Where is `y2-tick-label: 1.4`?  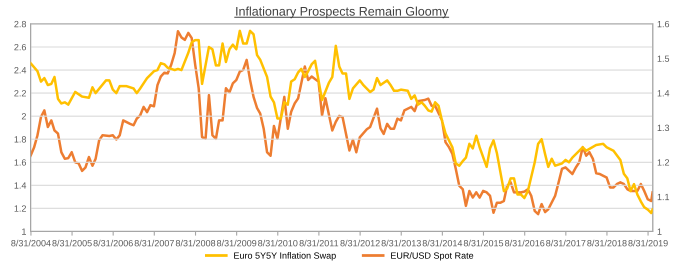 y2-tick-label: 1.4 is located at coordinates (664, 93).